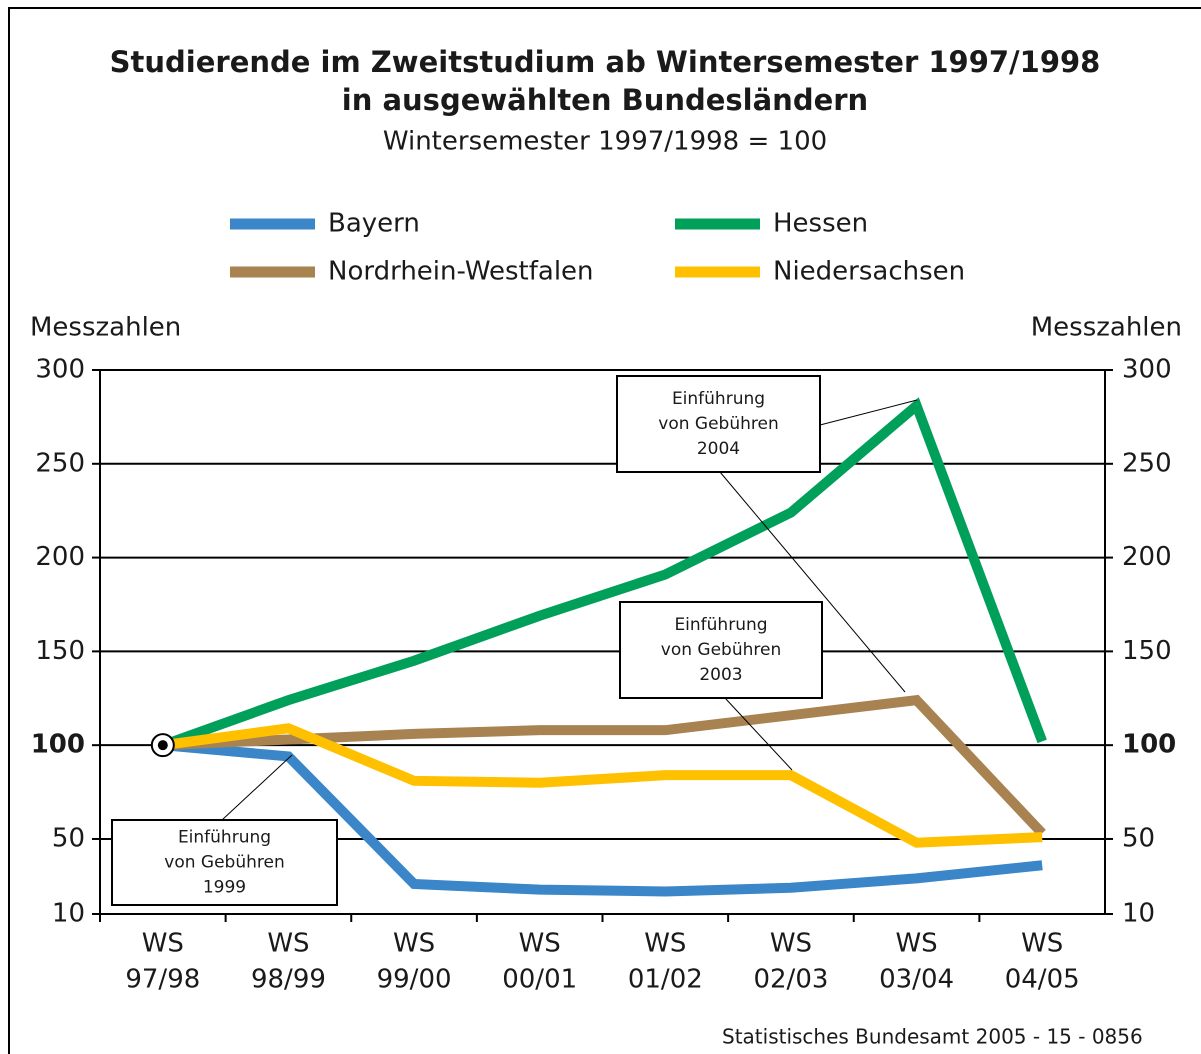  Describe the element at coordinates (68, 838) in the screenshot. I see `y-tick-label: 50` at that location.